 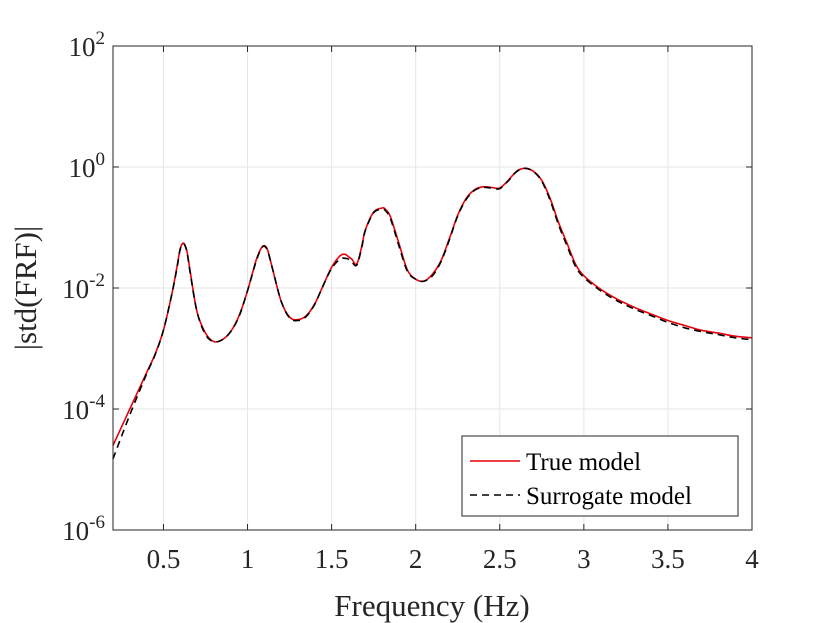 What do you see at coordinates (583, 462) in the screenshot?
I see `legend-label-true-model: True model` at bounding box center [583, 462].